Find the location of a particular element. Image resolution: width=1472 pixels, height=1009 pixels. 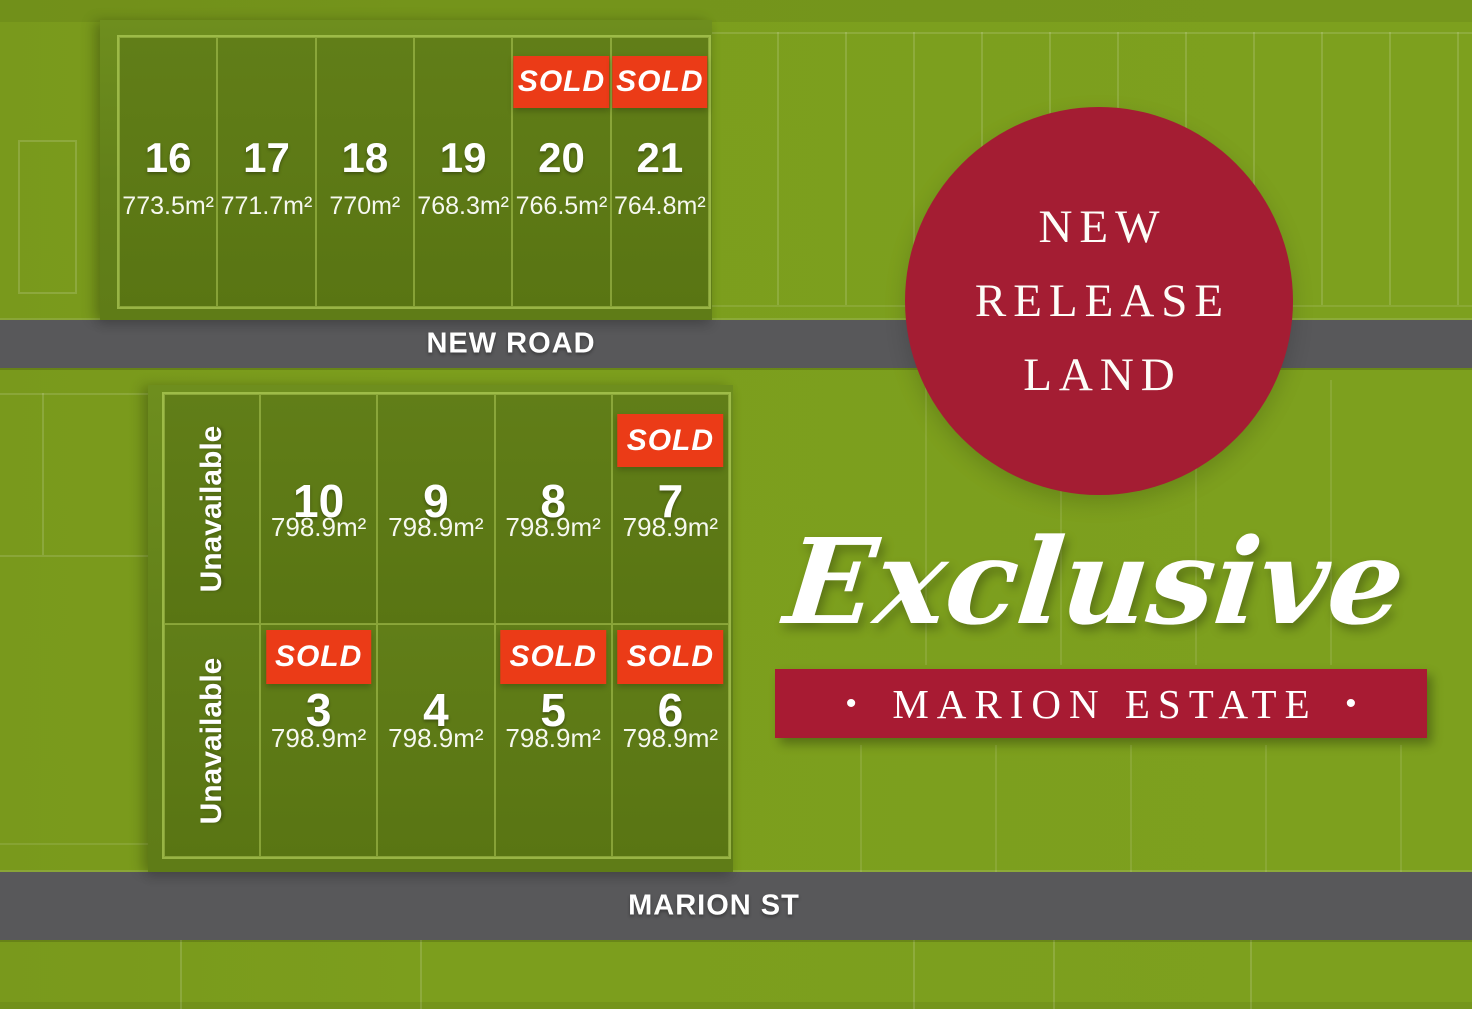

lot-cell: SOLD 6 798.9m² is located at coordinates (670, 740).